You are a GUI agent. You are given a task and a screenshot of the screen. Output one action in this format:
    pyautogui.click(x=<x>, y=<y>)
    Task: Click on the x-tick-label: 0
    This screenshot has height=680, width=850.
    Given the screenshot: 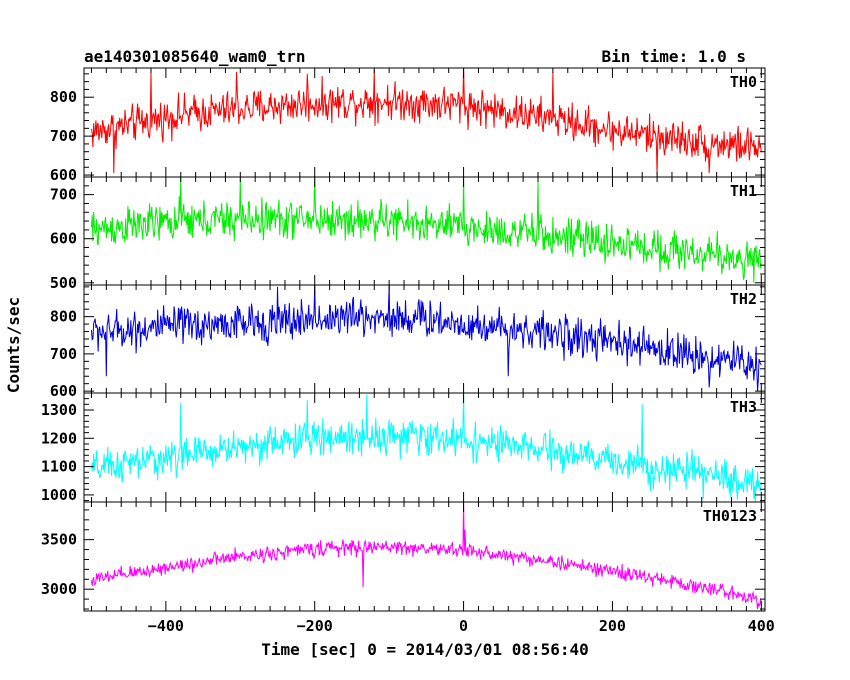 What is the action you would take?
    pyautogui.click(x=463, y=626)
    